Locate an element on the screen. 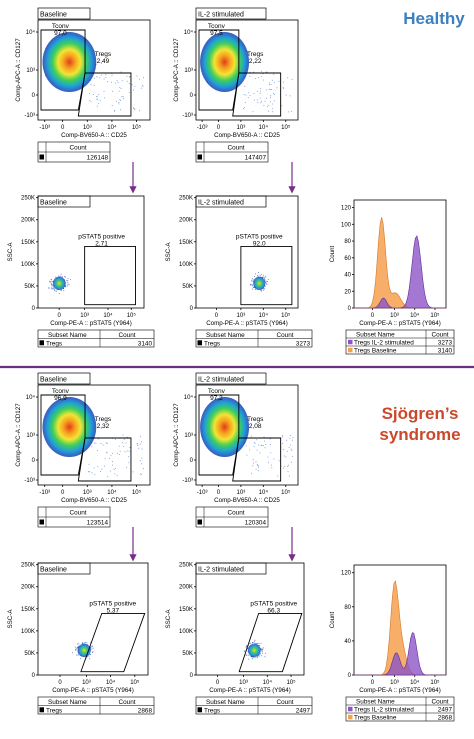 This screenshot has height=739, width=474. tconv-label: Tconv is located at coordinates (61, 391).